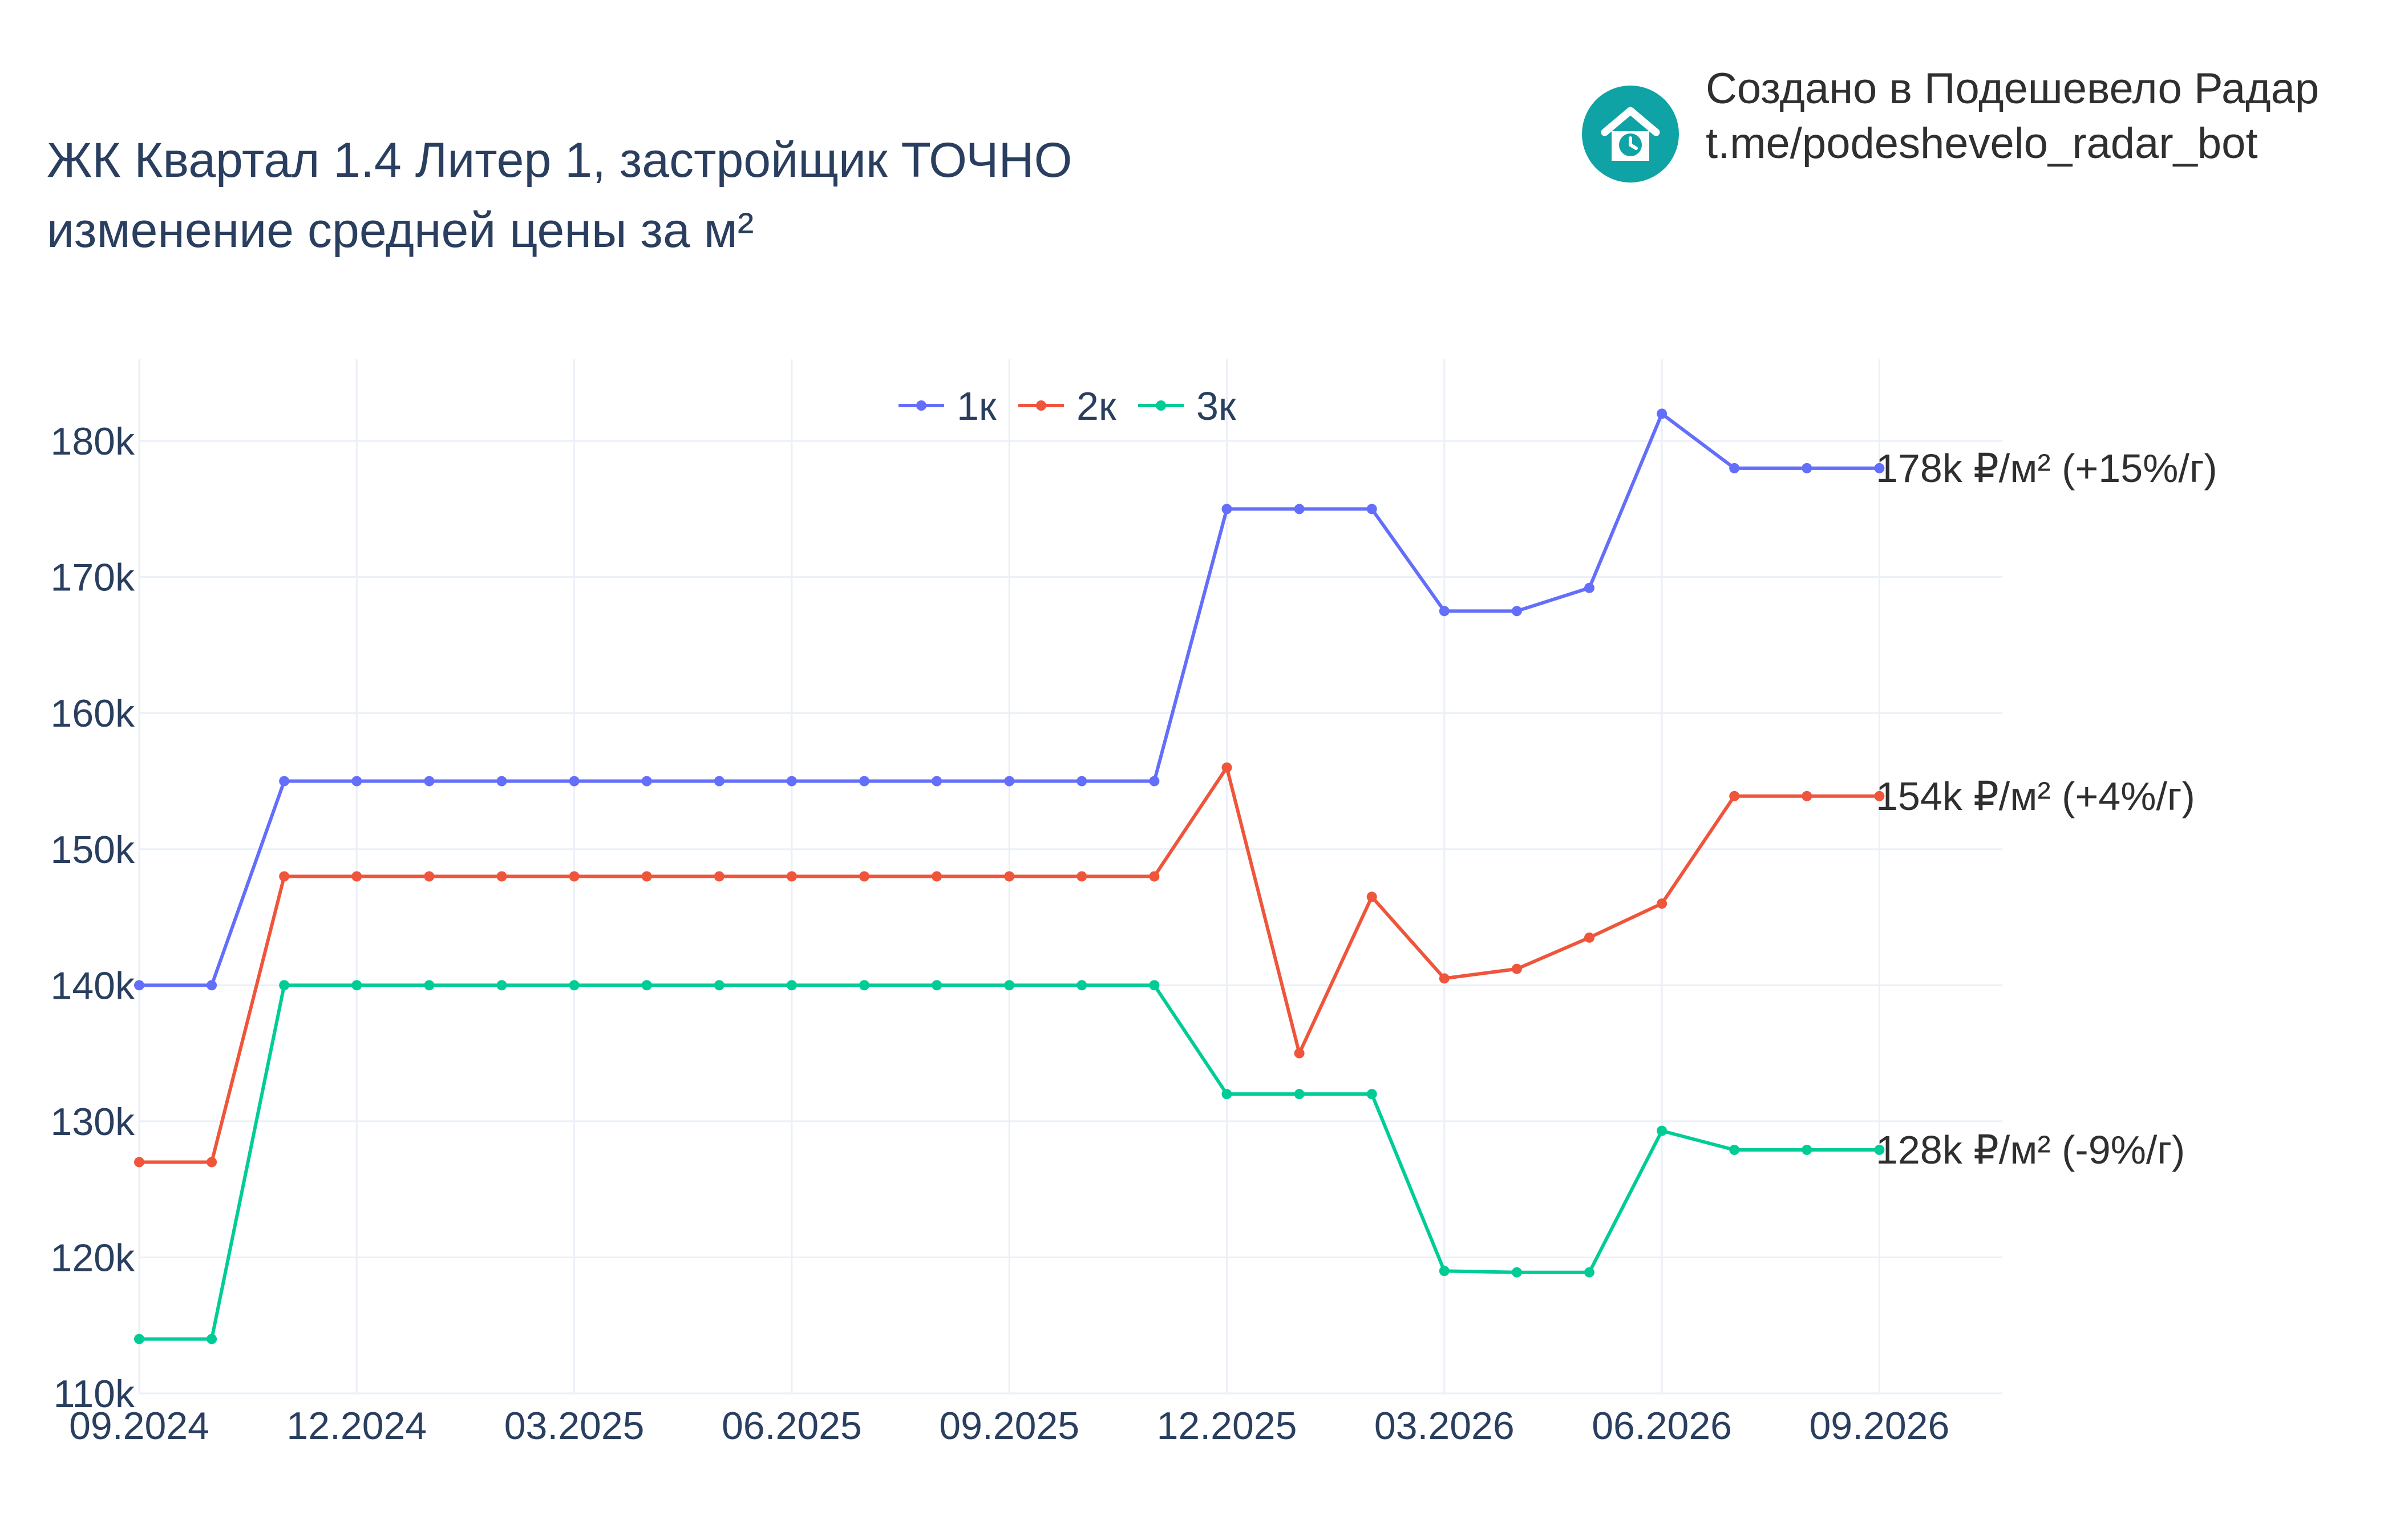 Image resolution: width=2396 pixels, height=1540 pixels. Describe the element at coordinates (574, 1426) in the screenshot. I see `x-tick-label: 03.2025` at that location.